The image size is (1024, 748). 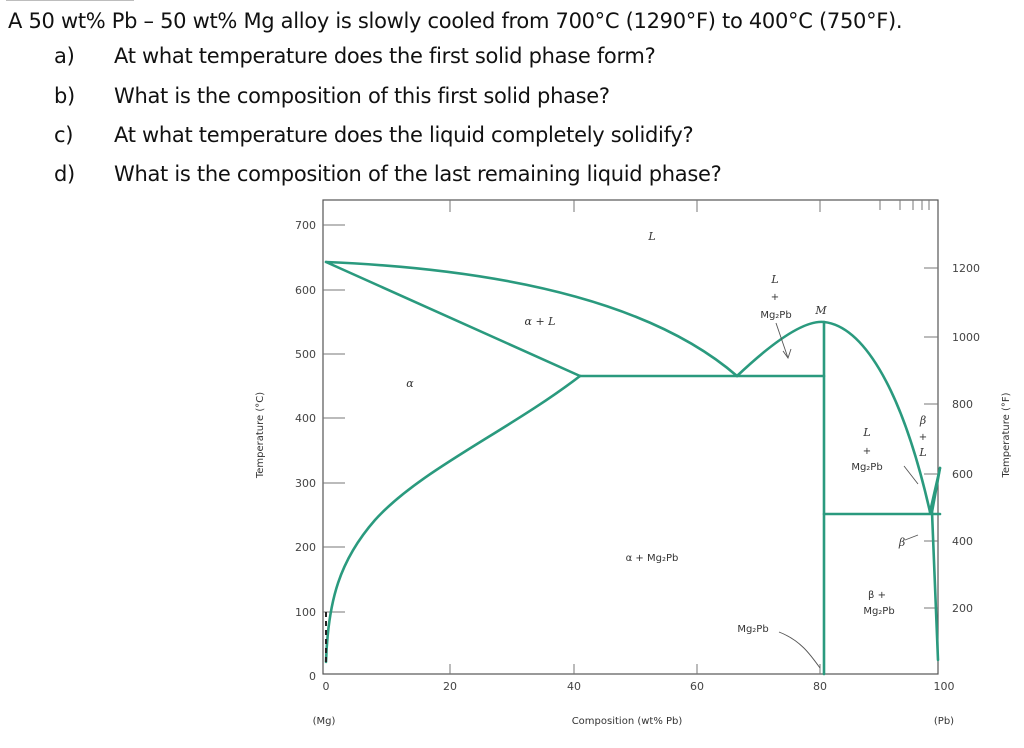 I want to click on y-right-tick-label: 800, so click(x=962, y=404).